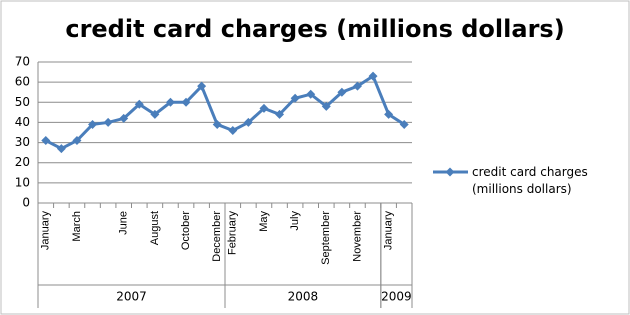 The width and height of the screenshot is (630, 315). What do you see at coordinates (22, 122) in the screenshot?
I see `y-tick-label: 40` at bounding box center [22, 122].